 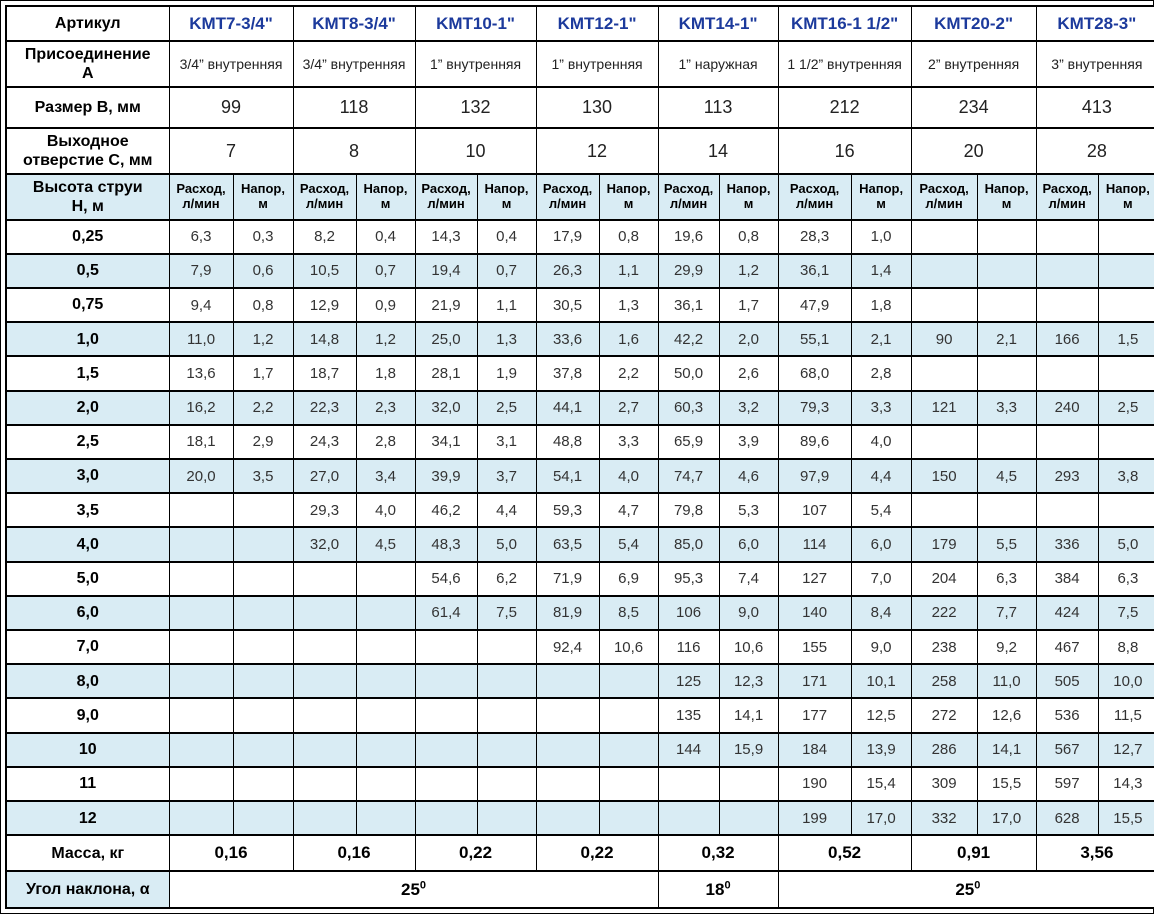 What do you see at coordinates (567, 544) in the screenshot?
I see `flow-value: 63,5` at bounding box center [567, 544].